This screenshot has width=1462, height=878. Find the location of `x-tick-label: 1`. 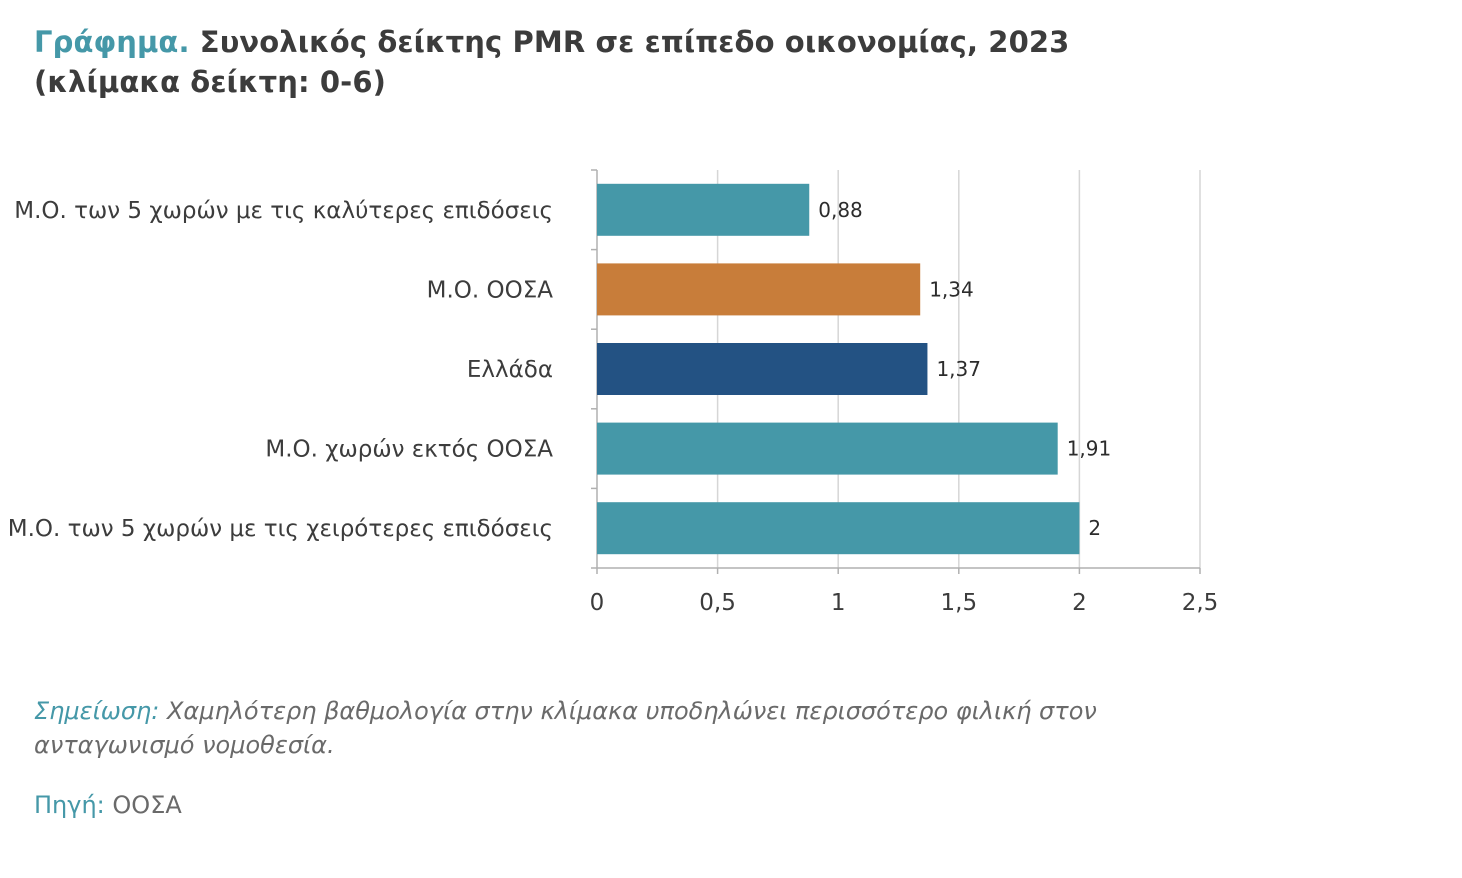

x-tick-label: 1 is located at coordinates (838, 603).